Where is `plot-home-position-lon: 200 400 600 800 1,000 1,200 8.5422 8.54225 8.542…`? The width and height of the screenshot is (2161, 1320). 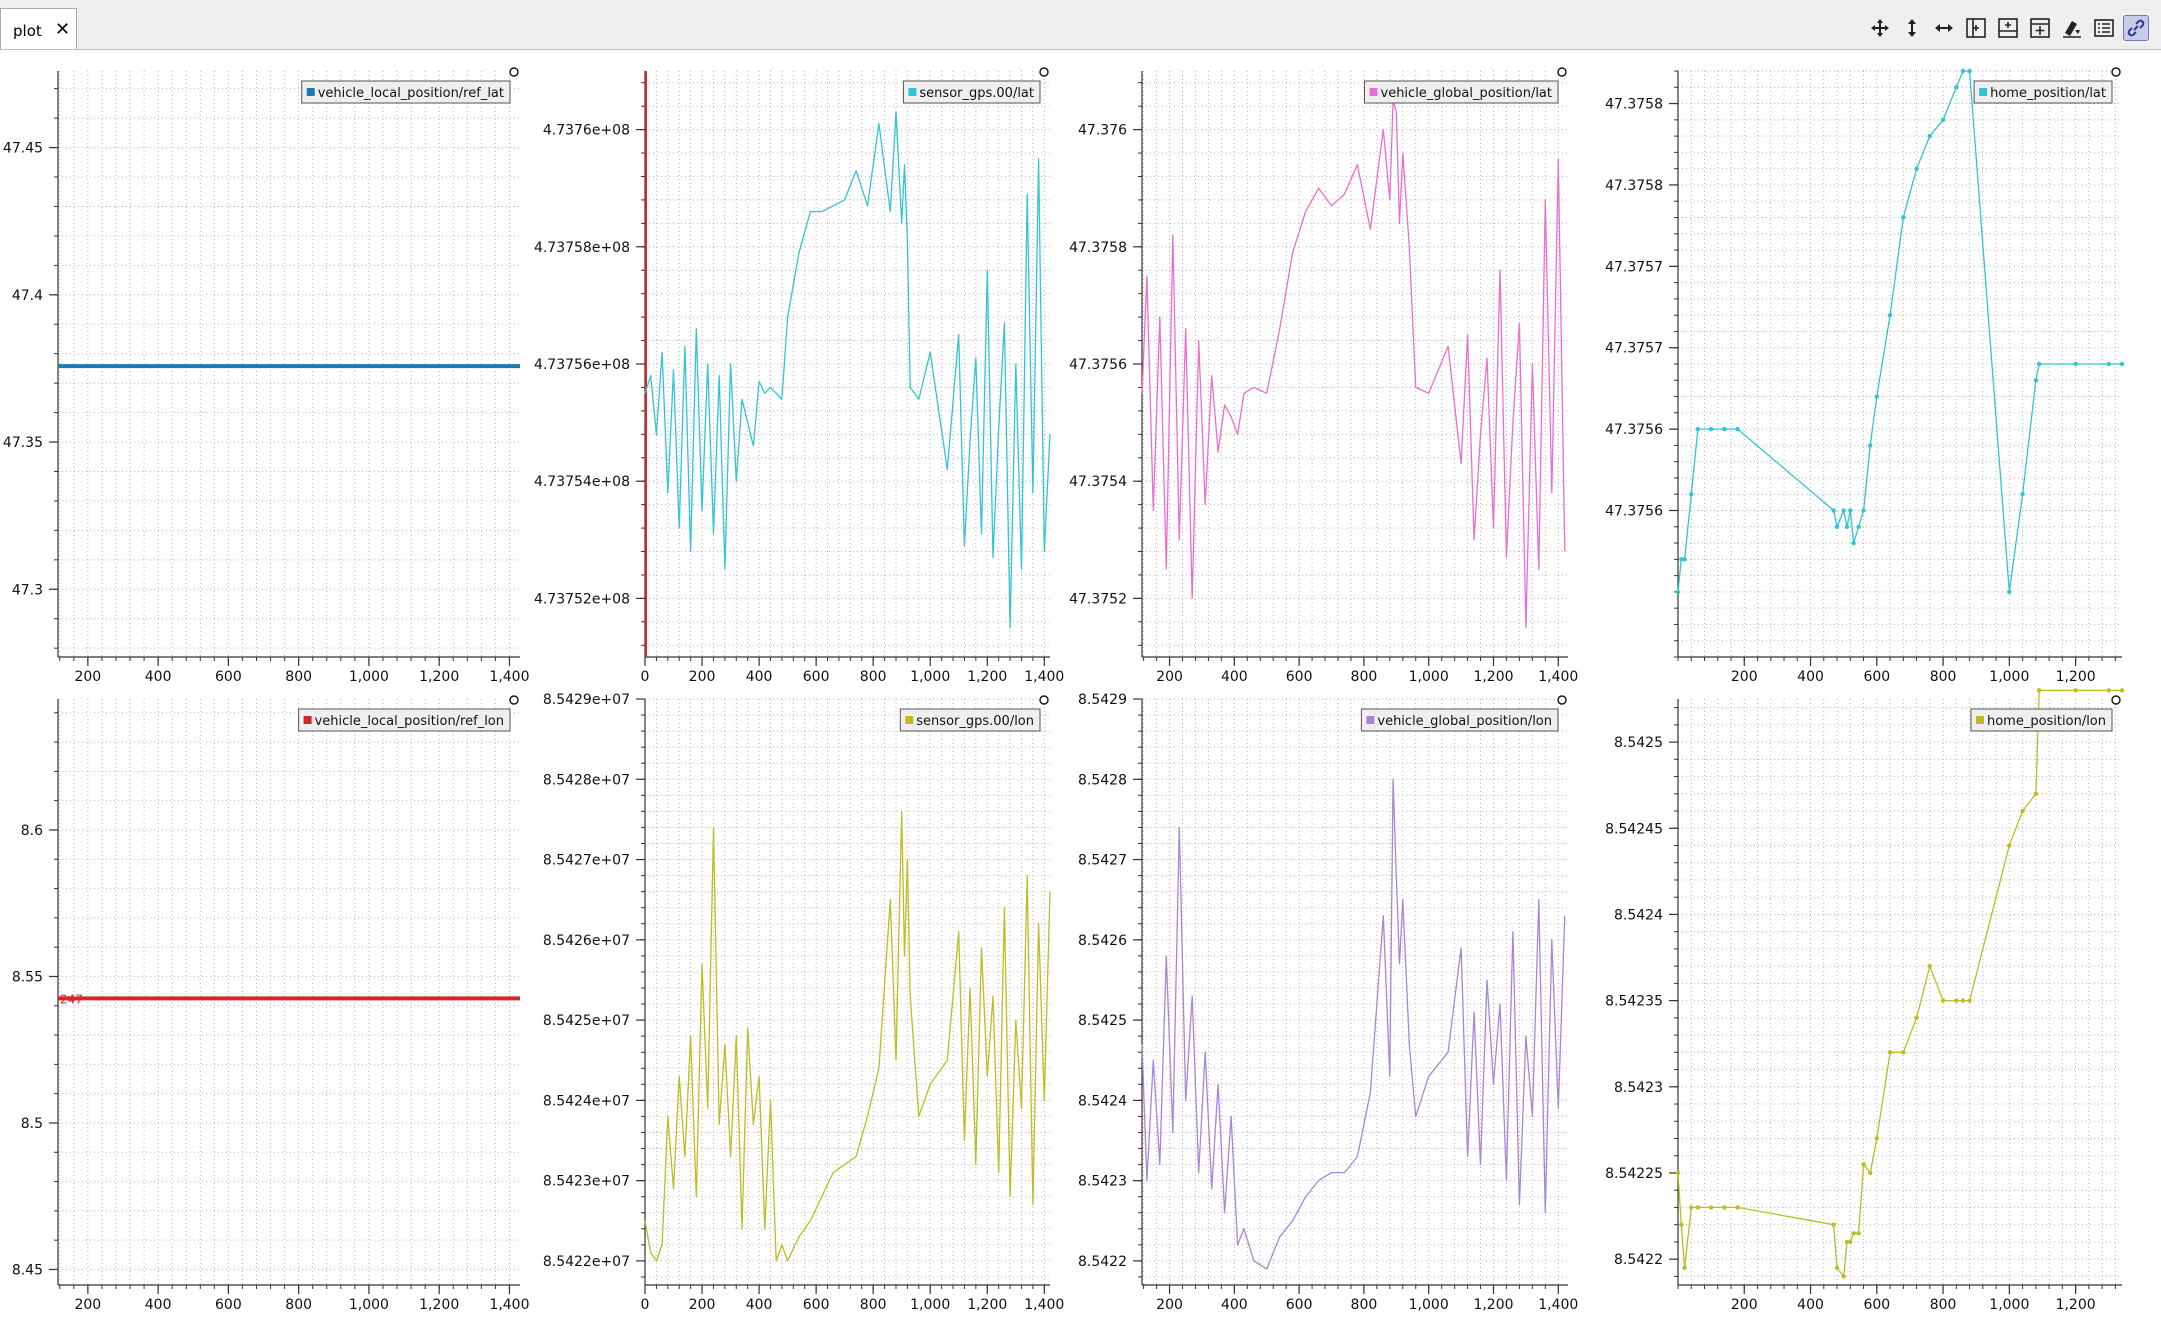 plot-home-position-lon: 200 400 600 800 1,000 1,200 8.5422 8.54225 8.542… is located at coordinates (1860, 1003).